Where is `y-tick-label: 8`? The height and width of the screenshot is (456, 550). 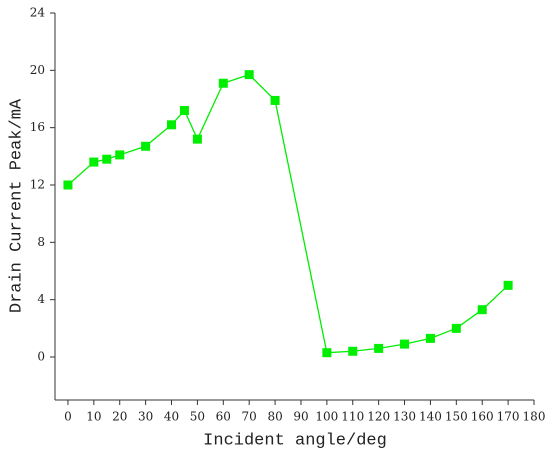
y-tick-label: 8 is located at coordinates (41, 242).